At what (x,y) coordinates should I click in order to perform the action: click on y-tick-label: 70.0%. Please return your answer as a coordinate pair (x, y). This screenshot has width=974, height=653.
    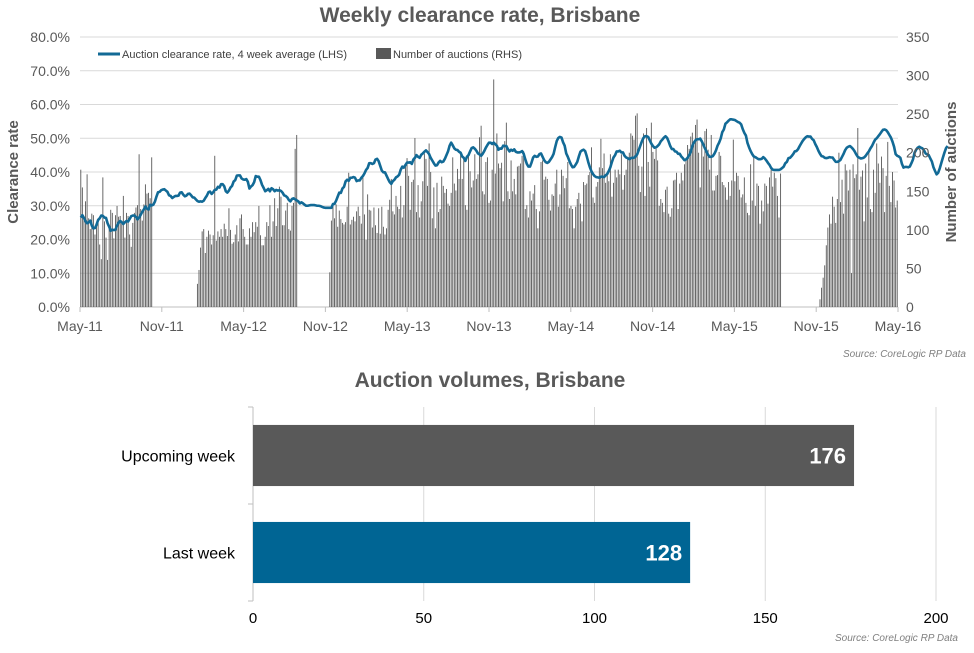
    Looking at the image, I should click on (50, 71).